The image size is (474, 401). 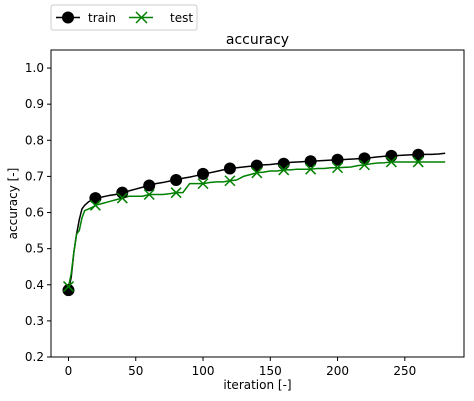 I want to click on chart-title: accuracy, so click(x=257, y=40).